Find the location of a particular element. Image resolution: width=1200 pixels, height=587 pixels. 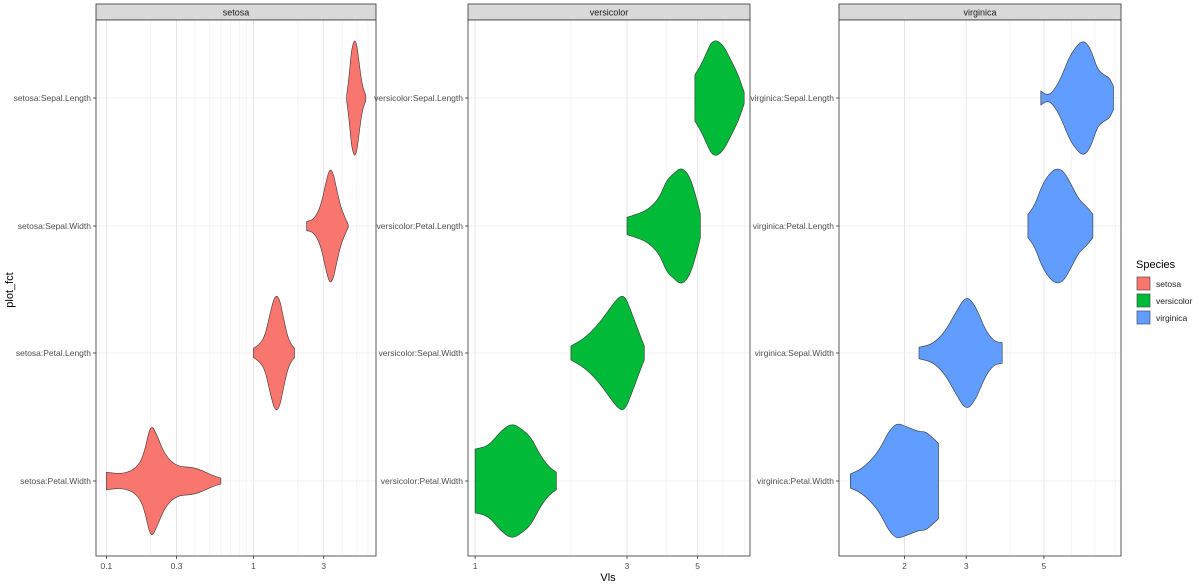

y-tick-label: virginica:Sepal.Width is located at coordinates (795, 353).